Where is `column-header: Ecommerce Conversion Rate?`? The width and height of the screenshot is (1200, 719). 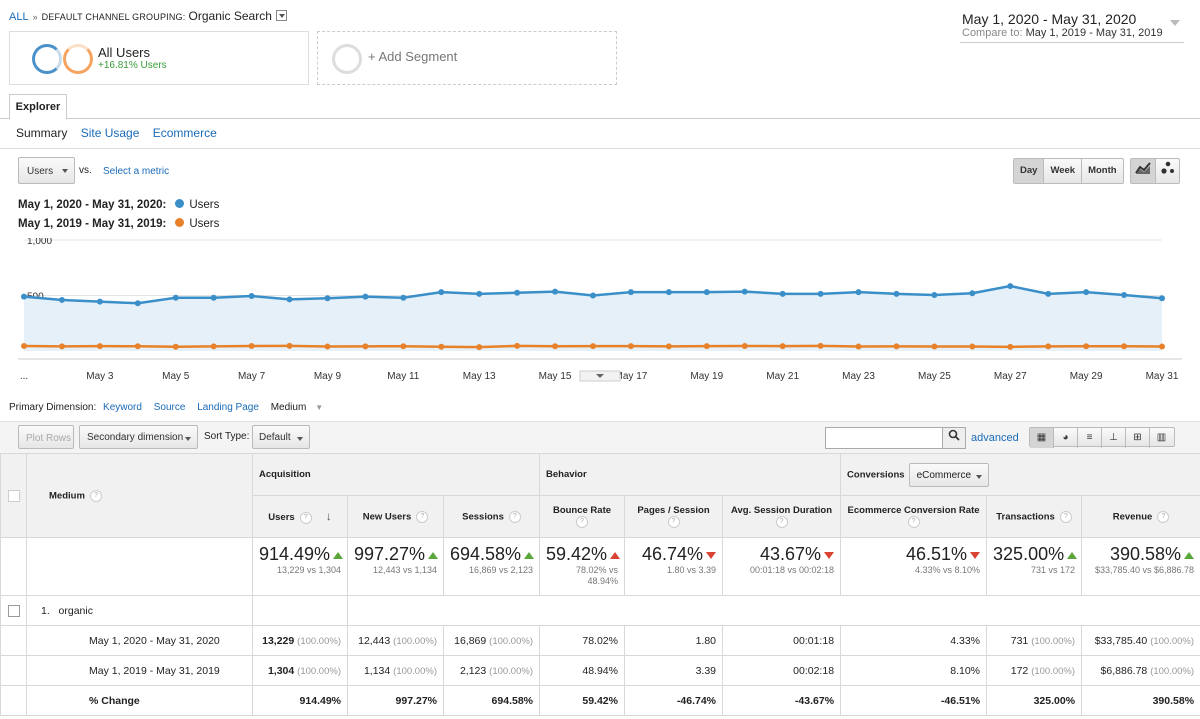 column-header: Ecommerce Conversion Rate? is located at coordinates (914, 516).